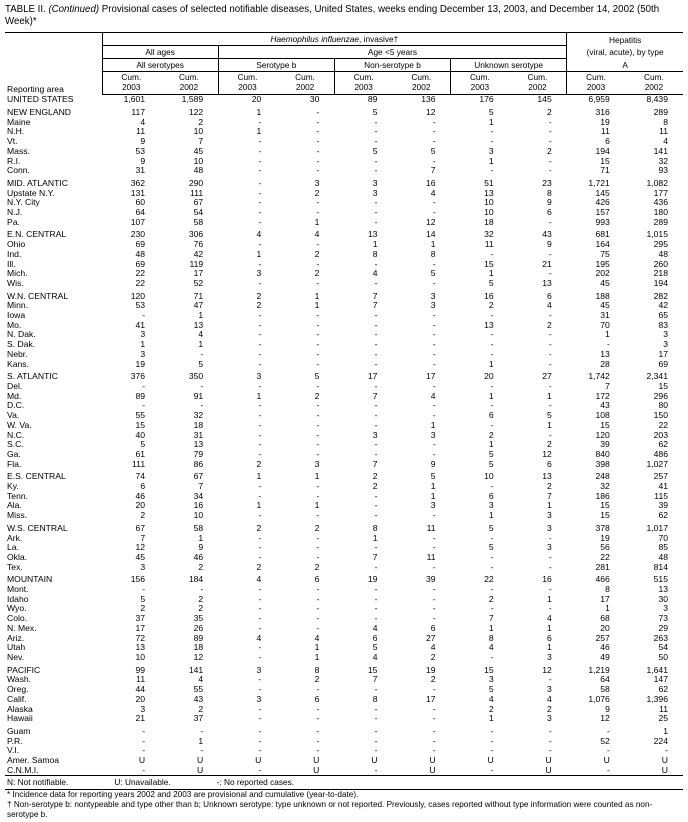  I want to click on value-cell: 85, so click(663, 548).